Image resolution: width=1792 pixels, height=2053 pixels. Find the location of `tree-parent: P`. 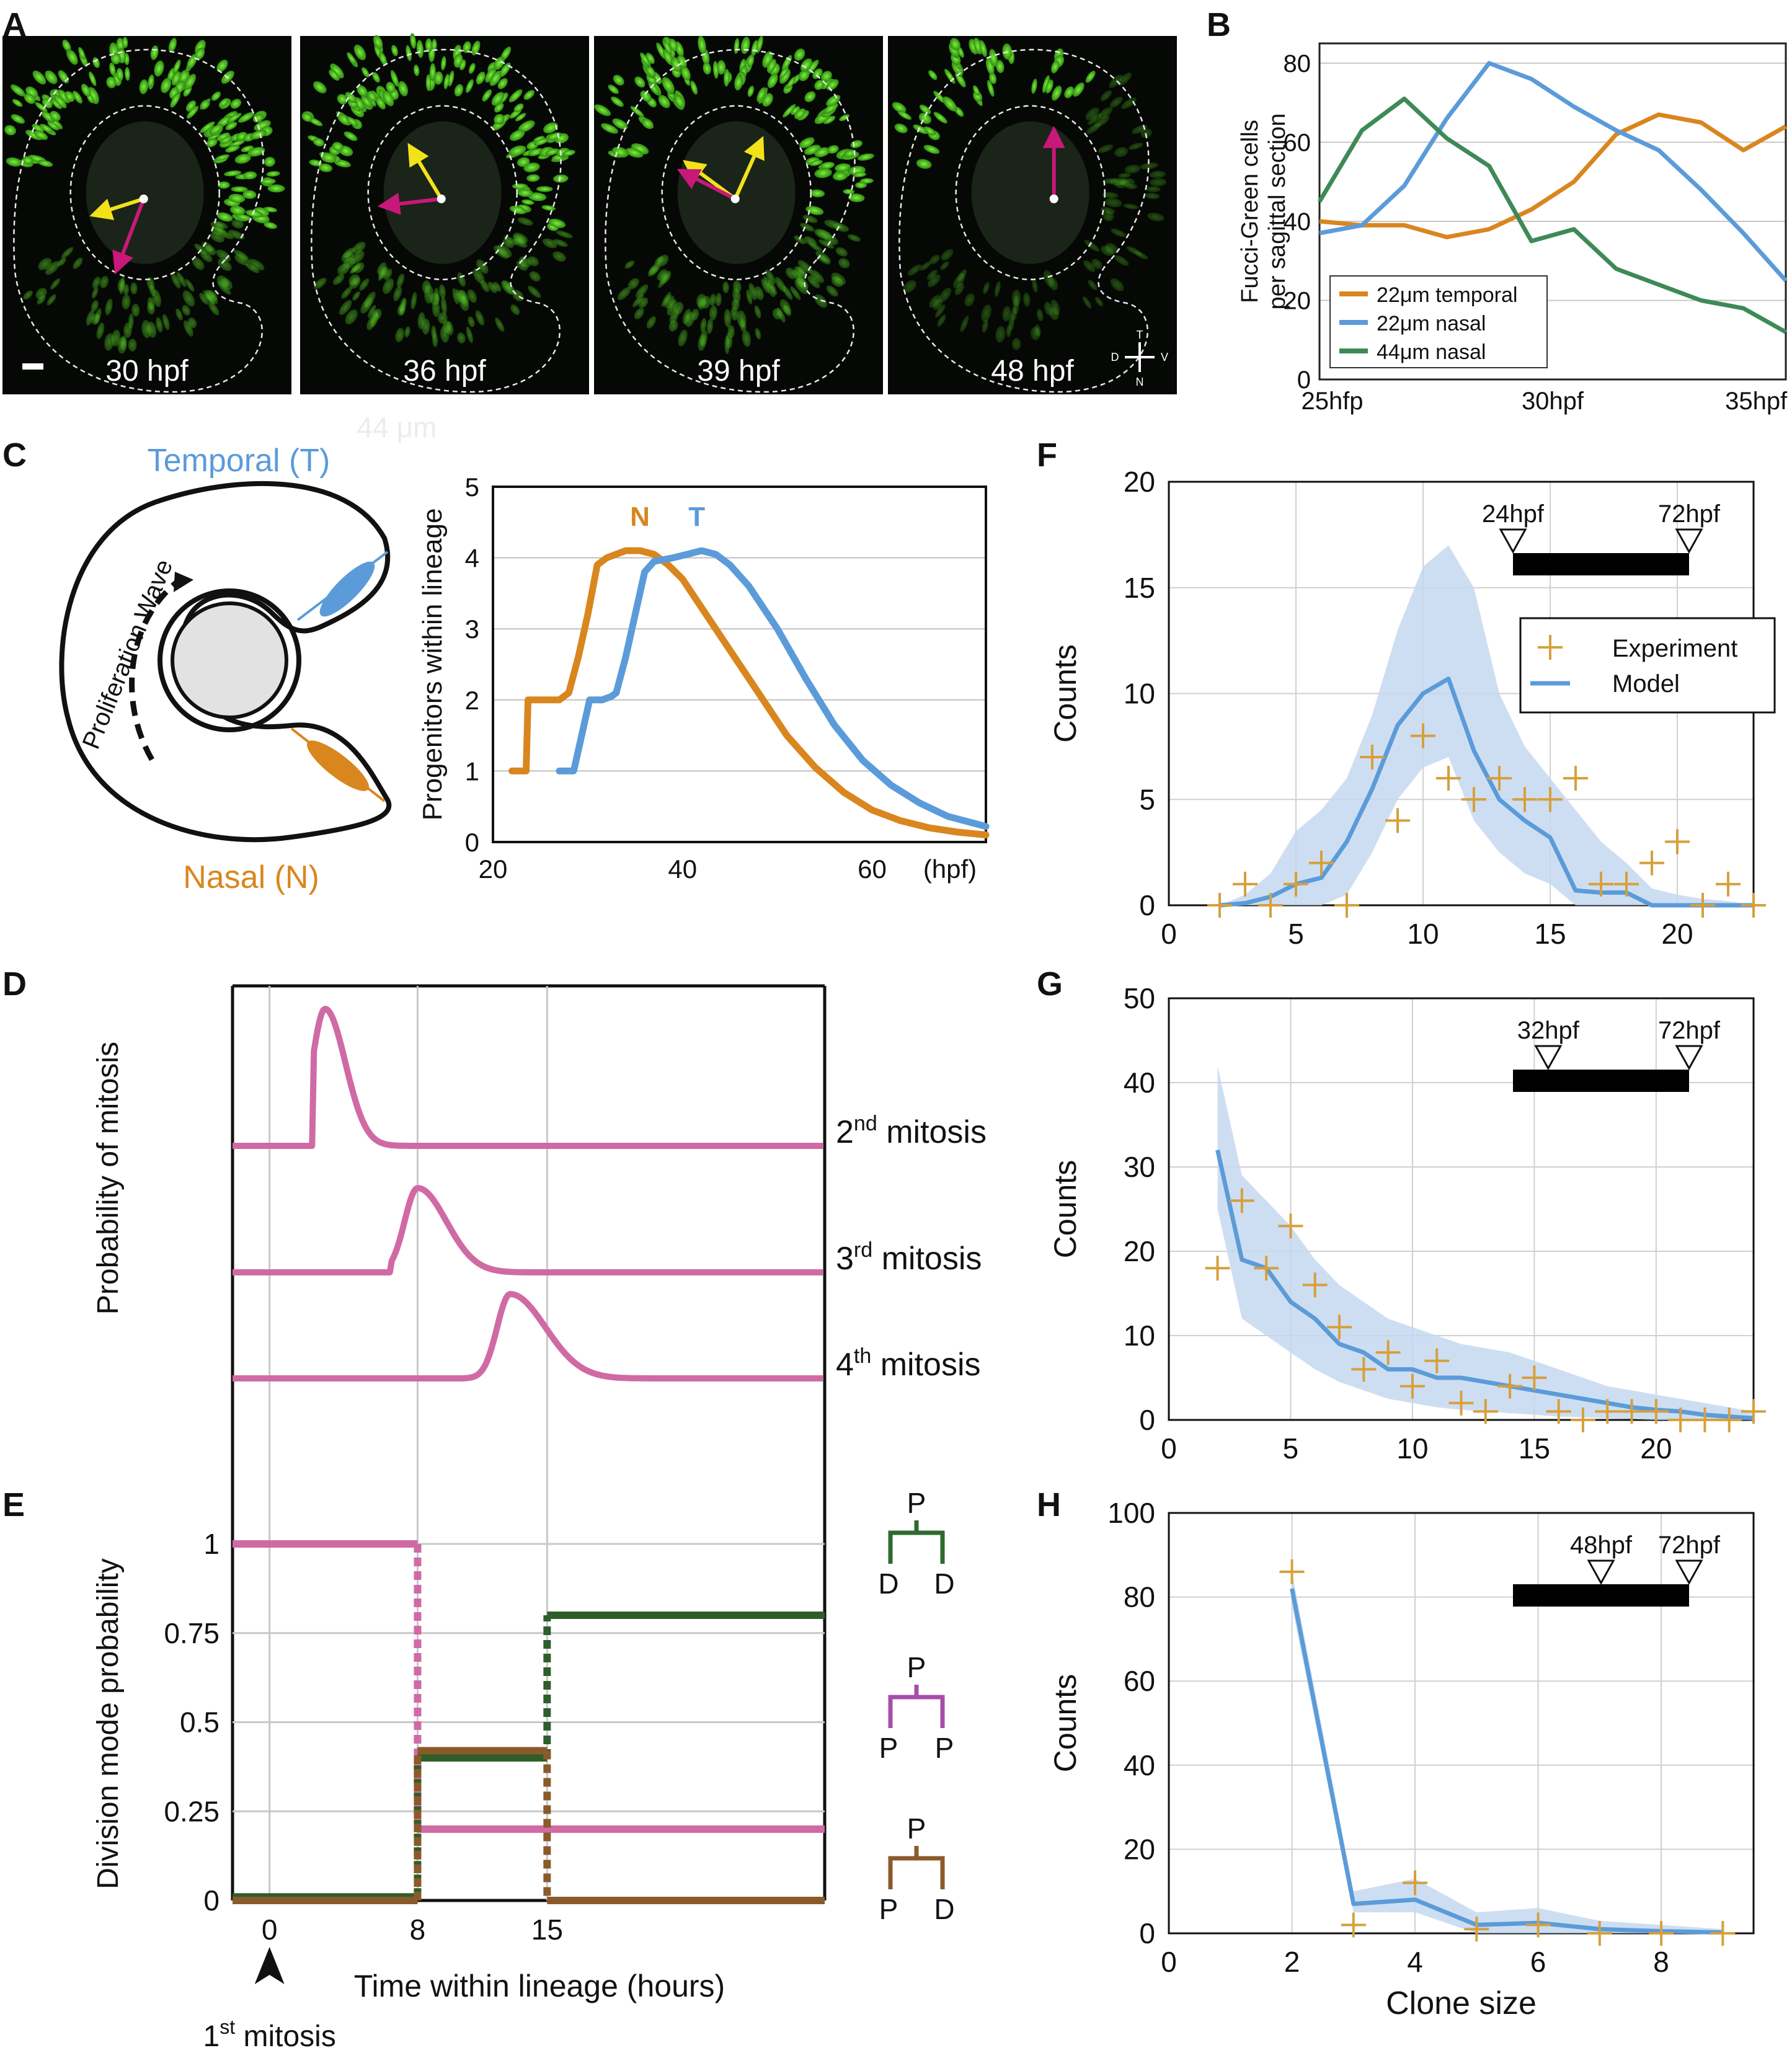

tree-parent: P is located at coordinates (916, 1503).